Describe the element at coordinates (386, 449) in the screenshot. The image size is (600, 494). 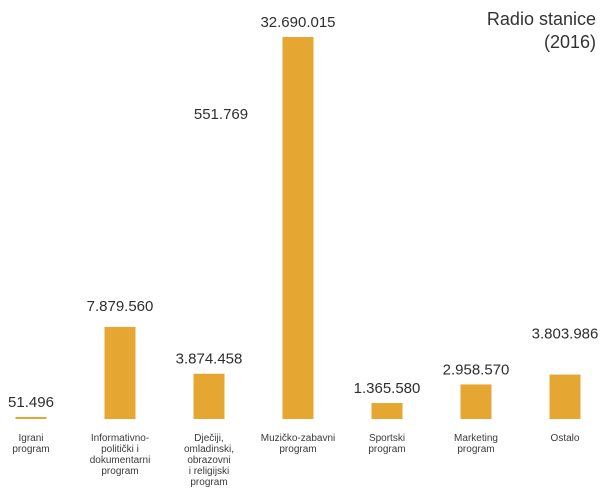
I see `category-label-4-1: program` at that location.